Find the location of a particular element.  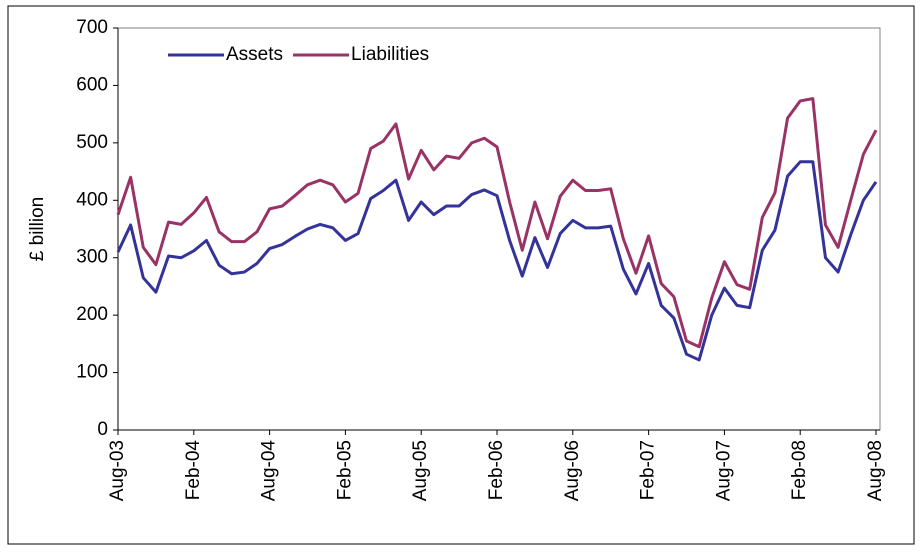

x-tick-label: Feb-07 is located at coordinates (648, 470).